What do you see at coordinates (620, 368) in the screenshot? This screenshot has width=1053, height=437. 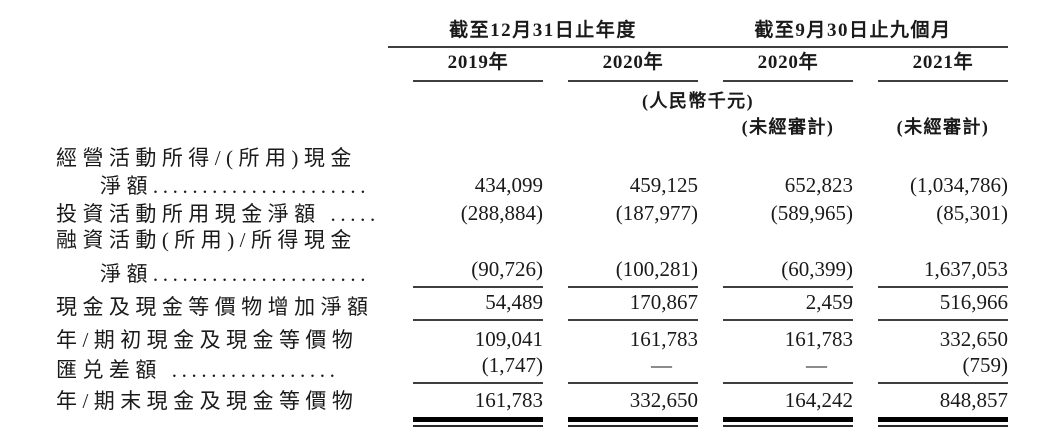 I see `cell-exchange-2020fy: —` at bounding box center [620, 368].